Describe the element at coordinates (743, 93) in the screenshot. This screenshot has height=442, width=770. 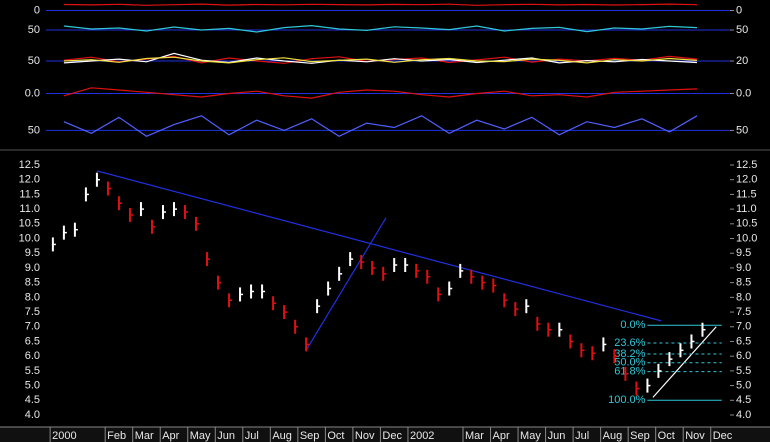
I see `y-tick-label-right: 0.0` at that location.